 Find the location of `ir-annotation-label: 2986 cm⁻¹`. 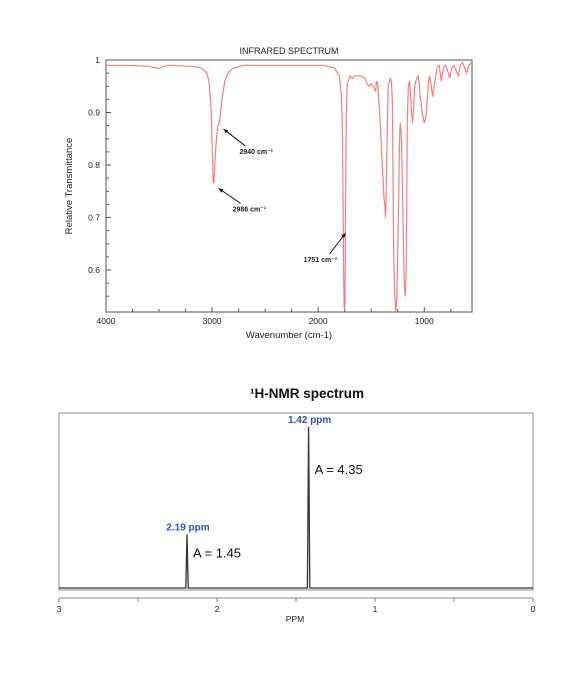

ir-annotation-label: 2986 cm⁻¹ is located at coordinates (250, 209).